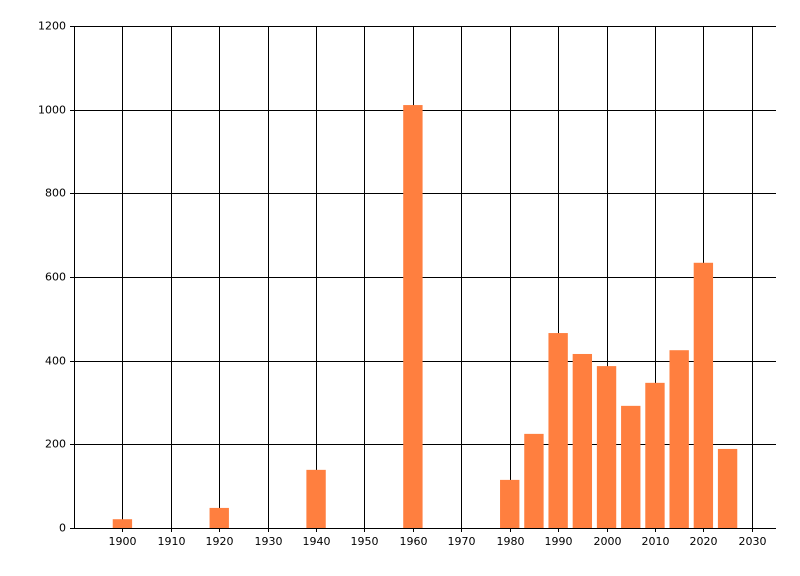 This screenshot has height=576, width=800. Describe the element at coordinates (414, 541) in the screenshot. I see `x-tick-label: 1960` at that location.